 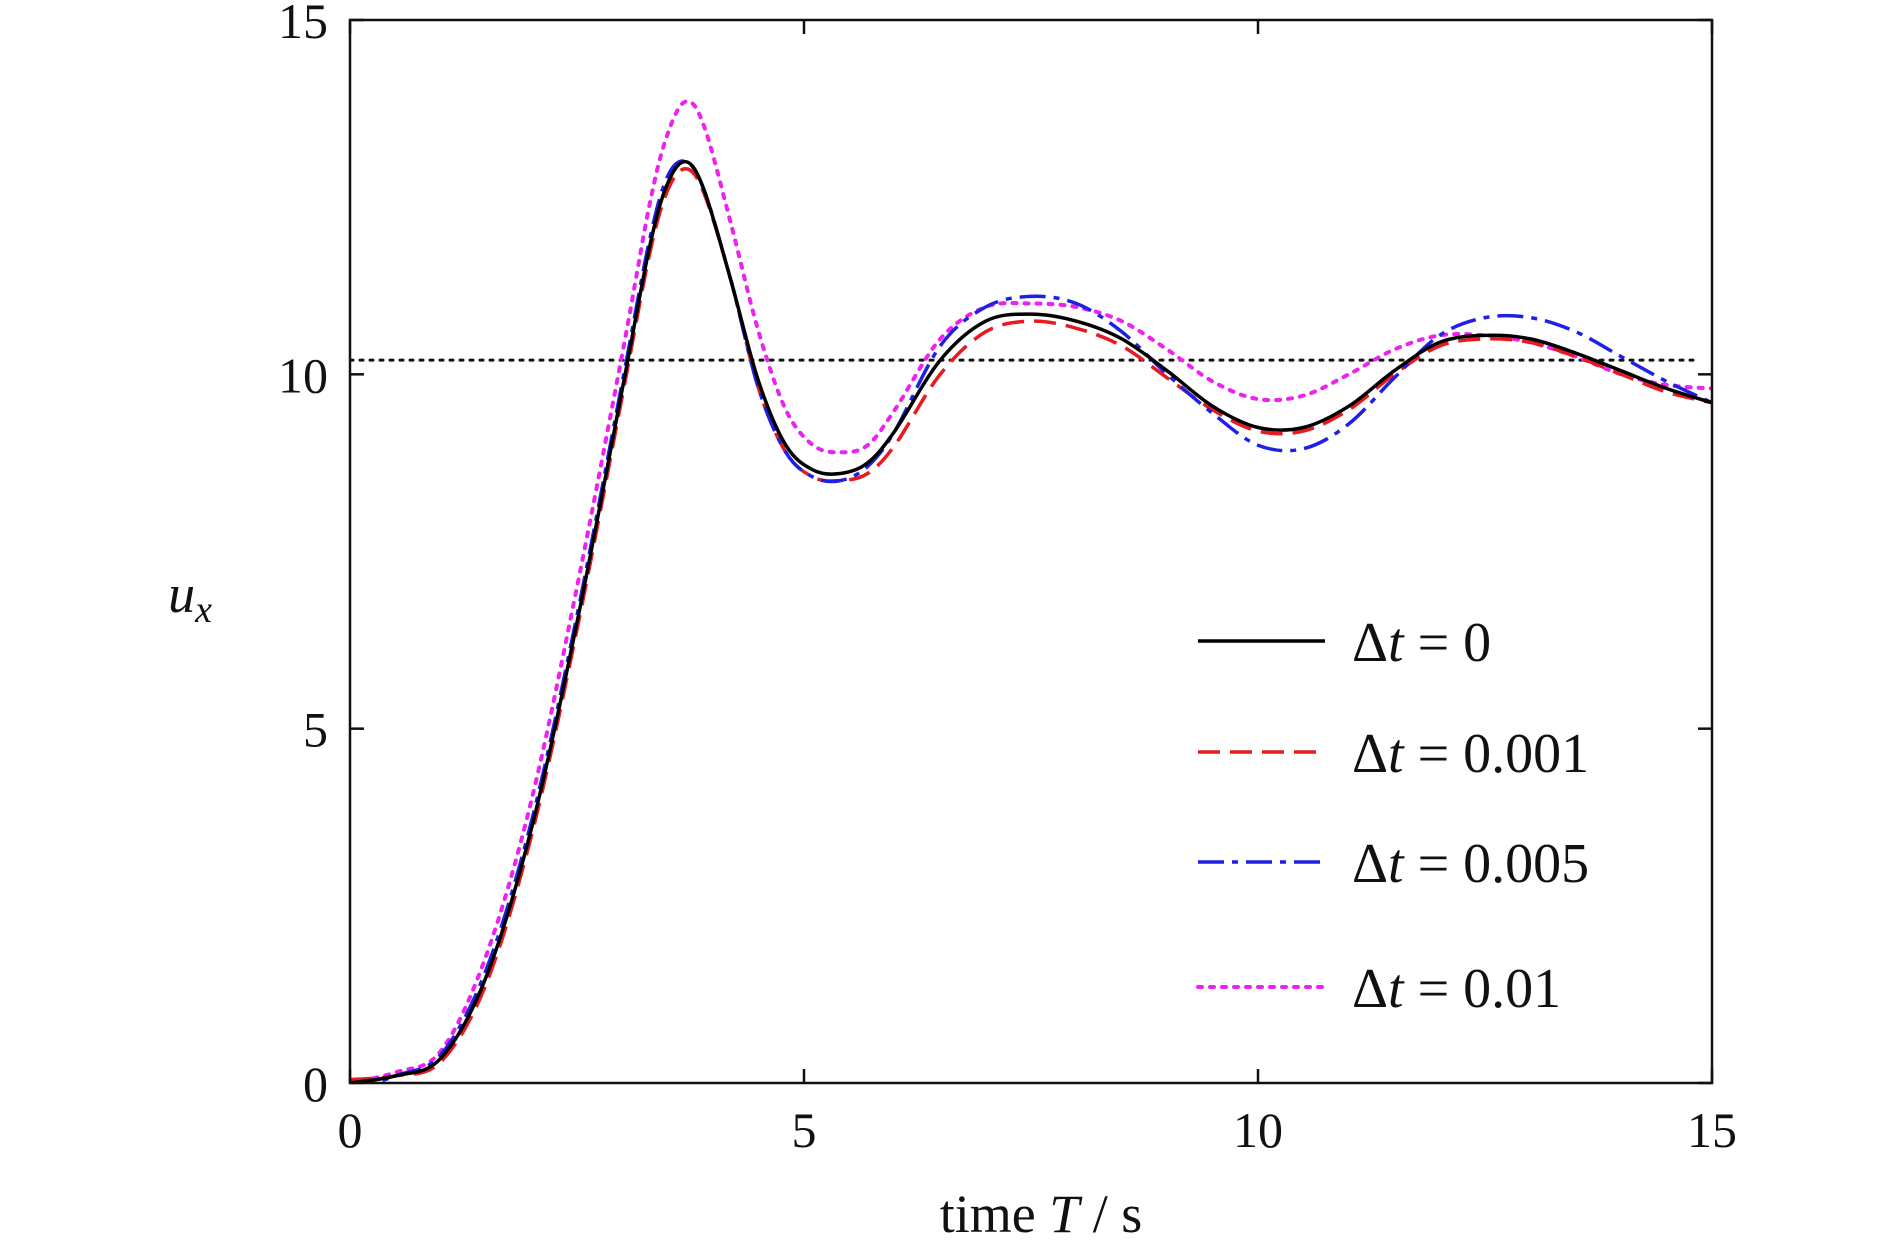 I want to click on legend-label-3: Δt = 0.01, so click(x=1456, y=989).